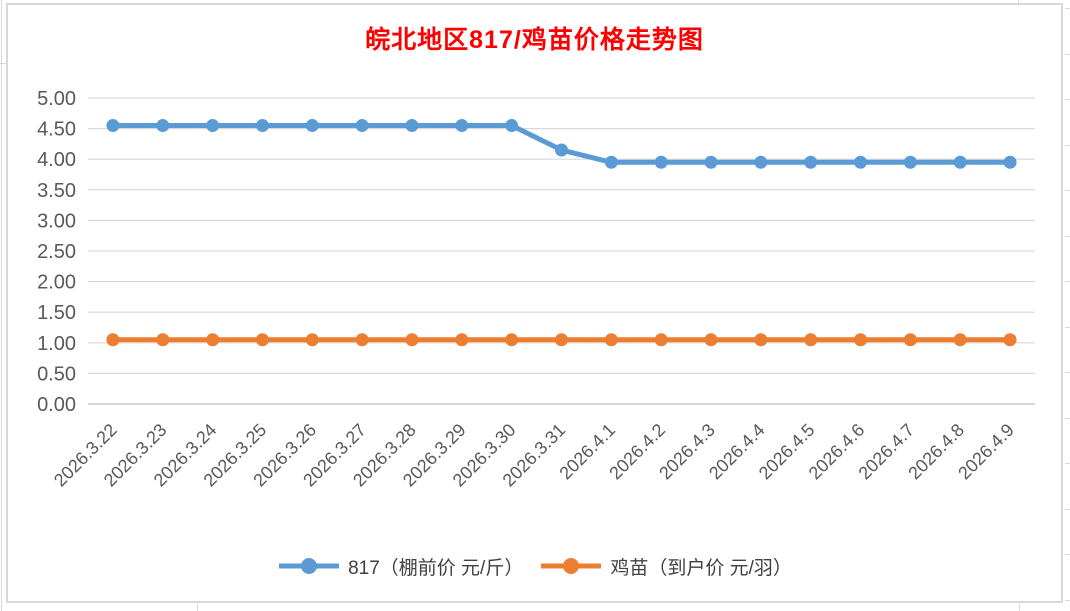  I want to click on legend-item-817: 817（棚前价 元/斤）, so click(400, 566).